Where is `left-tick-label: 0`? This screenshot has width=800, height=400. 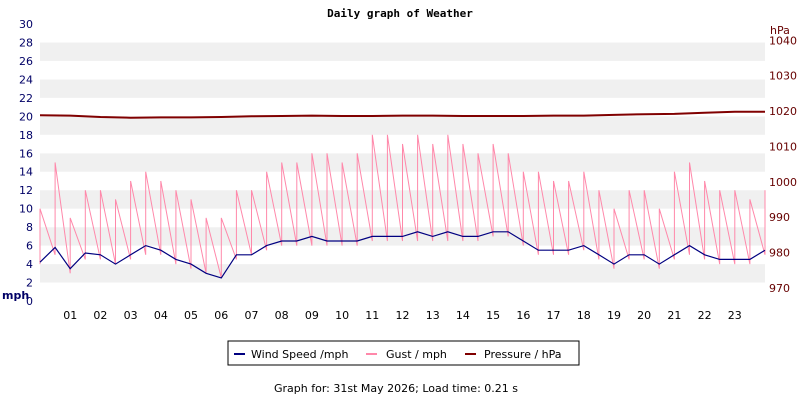 left-tick-label: 0 is located at coordinates (29, 301).